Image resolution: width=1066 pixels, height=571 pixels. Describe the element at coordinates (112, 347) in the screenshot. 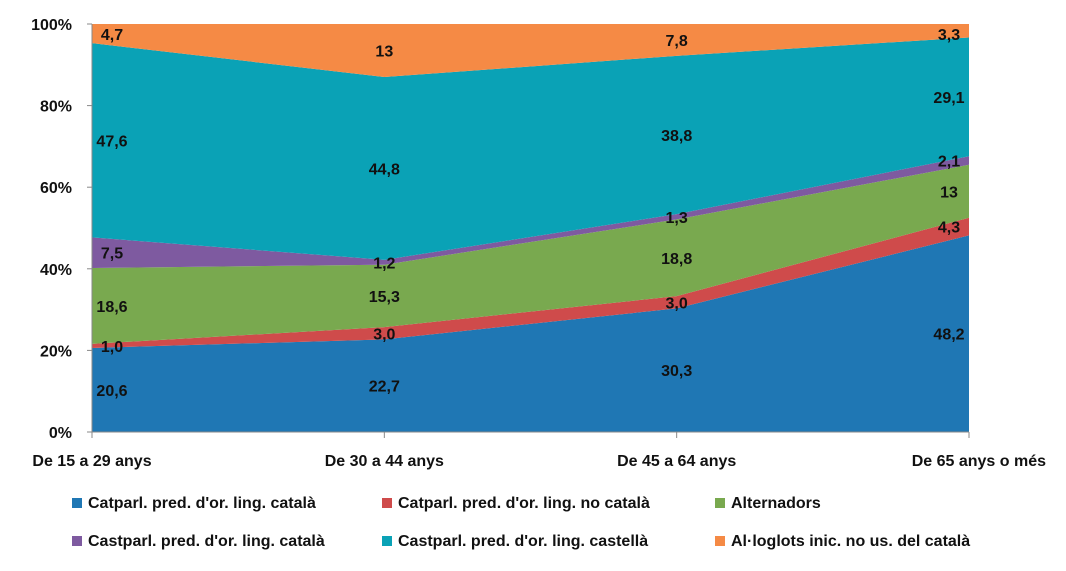

I see `data-label: 1,0` at that location.